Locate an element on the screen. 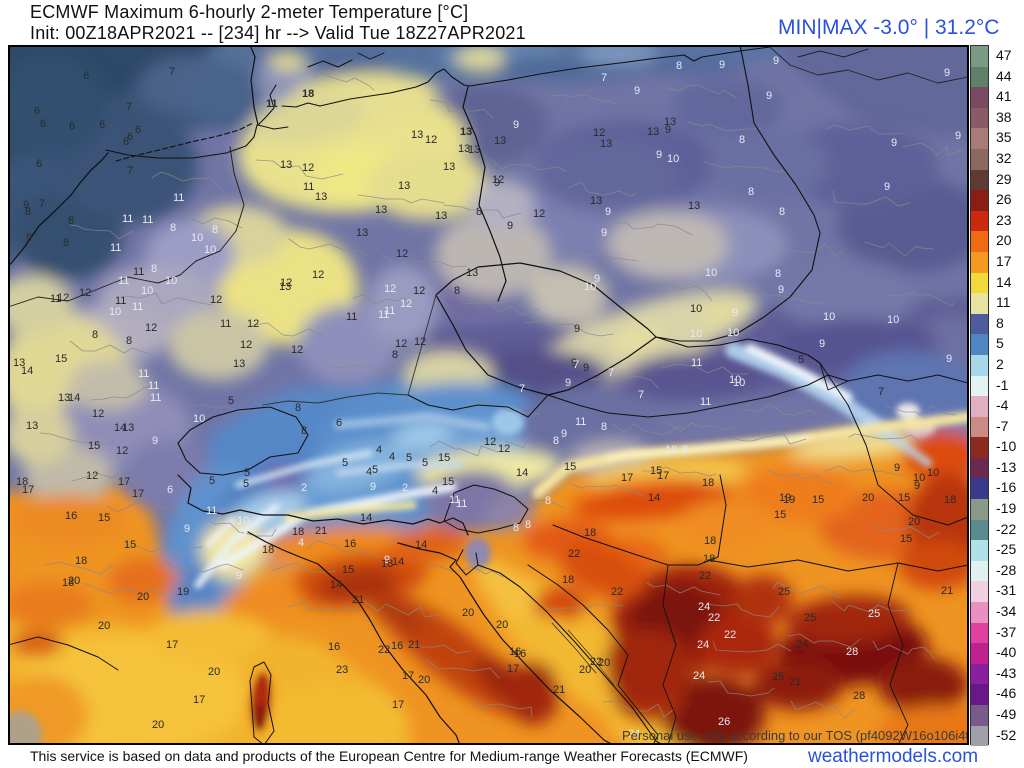  svg-text: 28 is located at coordinates (852, 652).